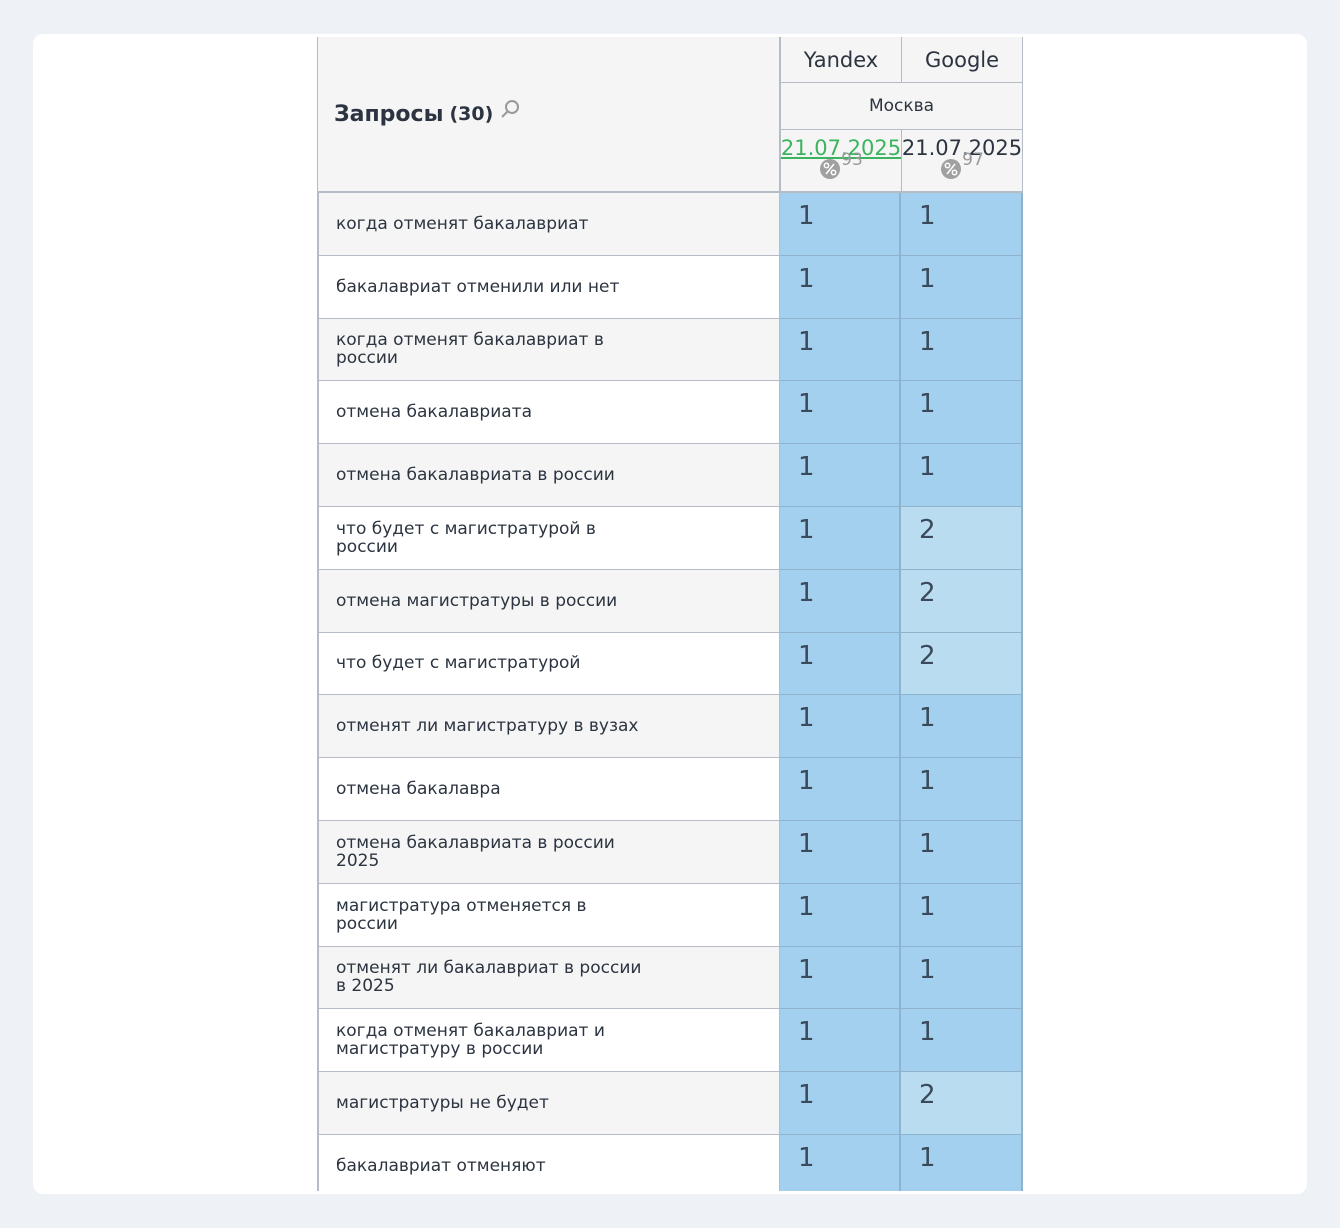 This screenshot has width=1340, height=1228. I want to click on query-cell: отмена бакалавриата в россии 2025, so click(549, 852).